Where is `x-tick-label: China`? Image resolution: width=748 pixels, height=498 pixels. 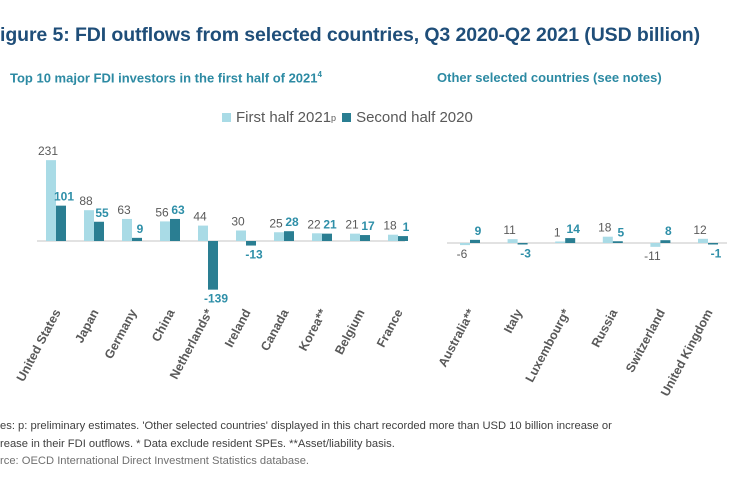
x-tick-label: China is located at coordinates (163, 325).